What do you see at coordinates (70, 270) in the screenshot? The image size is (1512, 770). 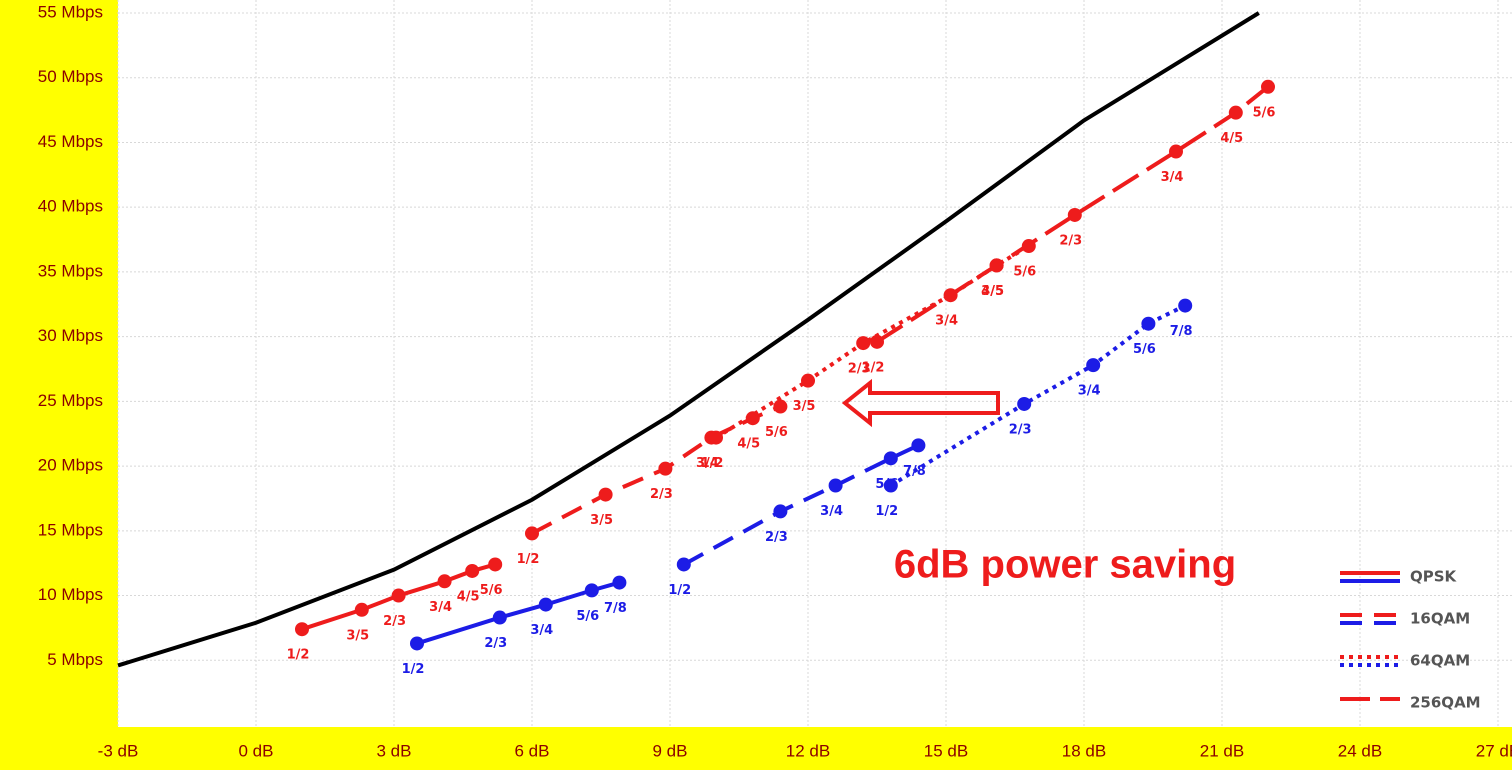 I see `y-tick-label: 35 Mbps` at bounding box center [70, 270].